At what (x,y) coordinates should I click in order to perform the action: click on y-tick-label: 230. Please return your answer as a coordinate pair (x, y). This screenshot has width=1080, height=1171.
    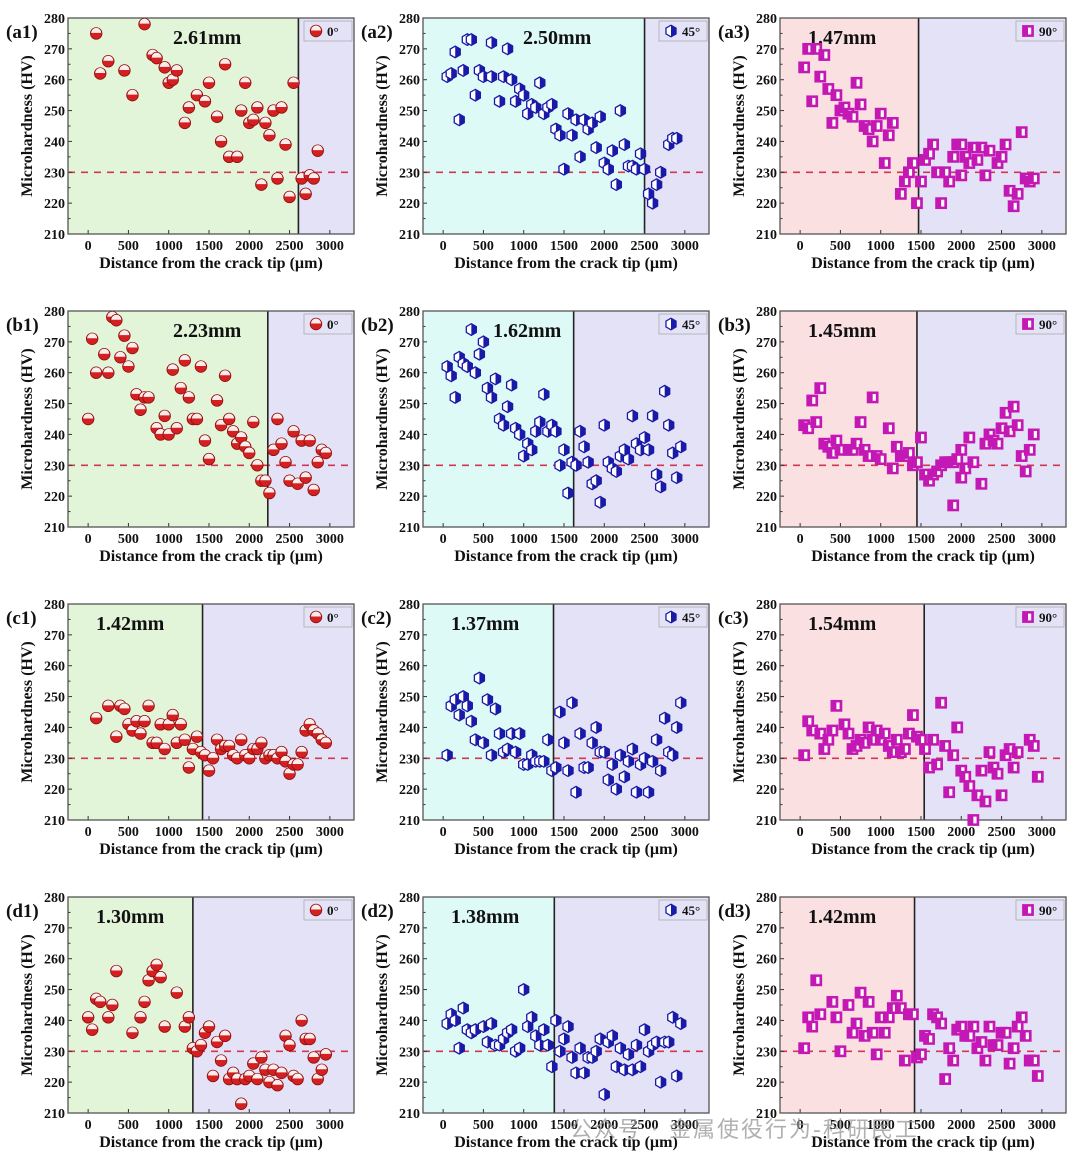
    Looking at the image, I should click on (409, 173).